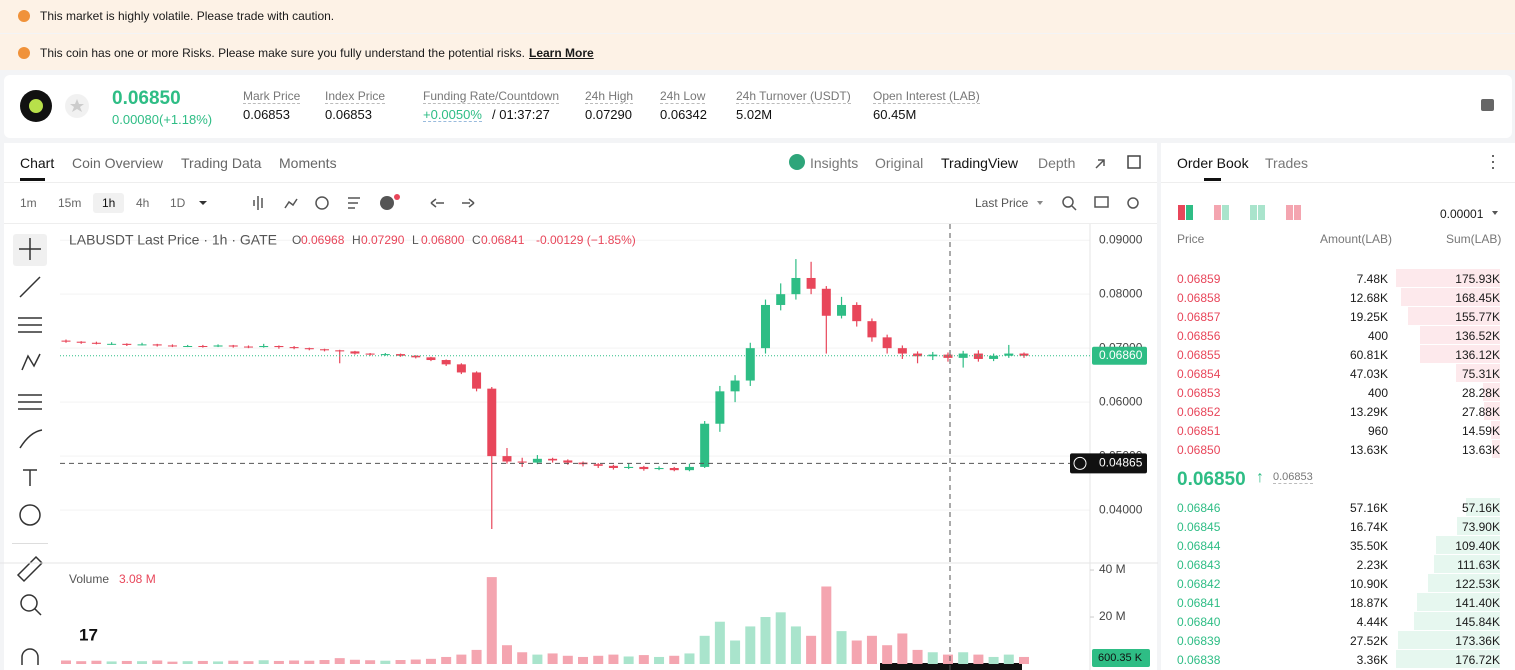  I want to click on view-tab: Depth, so click(1057, 163).